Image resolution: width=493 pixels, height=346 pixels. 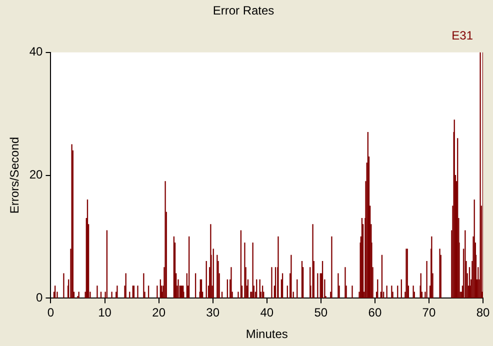 I want to click on y-tick-label: 0, so click(x=40, y=297).